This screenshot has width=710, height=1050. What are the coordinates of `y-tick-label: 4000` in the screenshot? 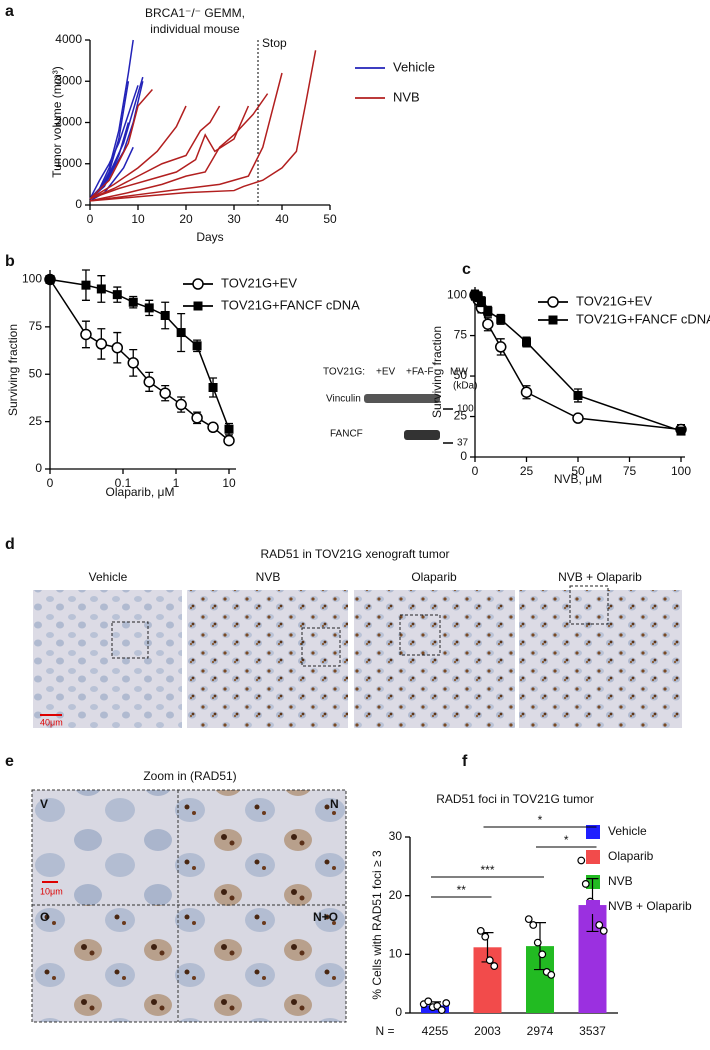 It's located at (68, 39).